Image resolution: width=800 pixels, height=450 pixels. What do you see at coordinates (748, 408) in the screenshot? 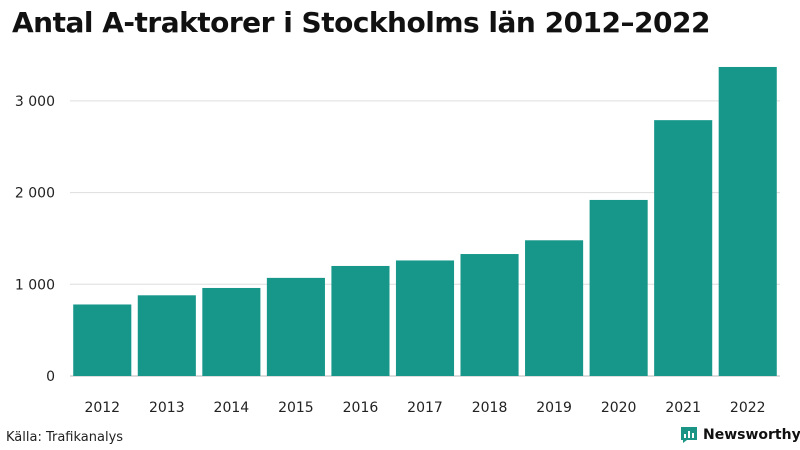
I see `x-tick-label: 2022` at bounding box center [748, 408].